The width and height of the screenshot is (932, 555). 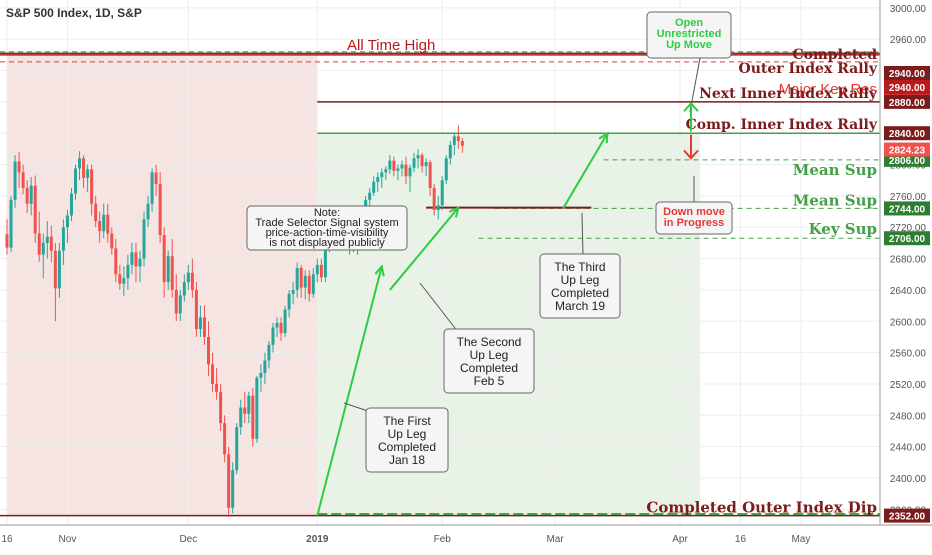 I want to click on third-leg-callout-text: The Third, so click(x=579, y=267).